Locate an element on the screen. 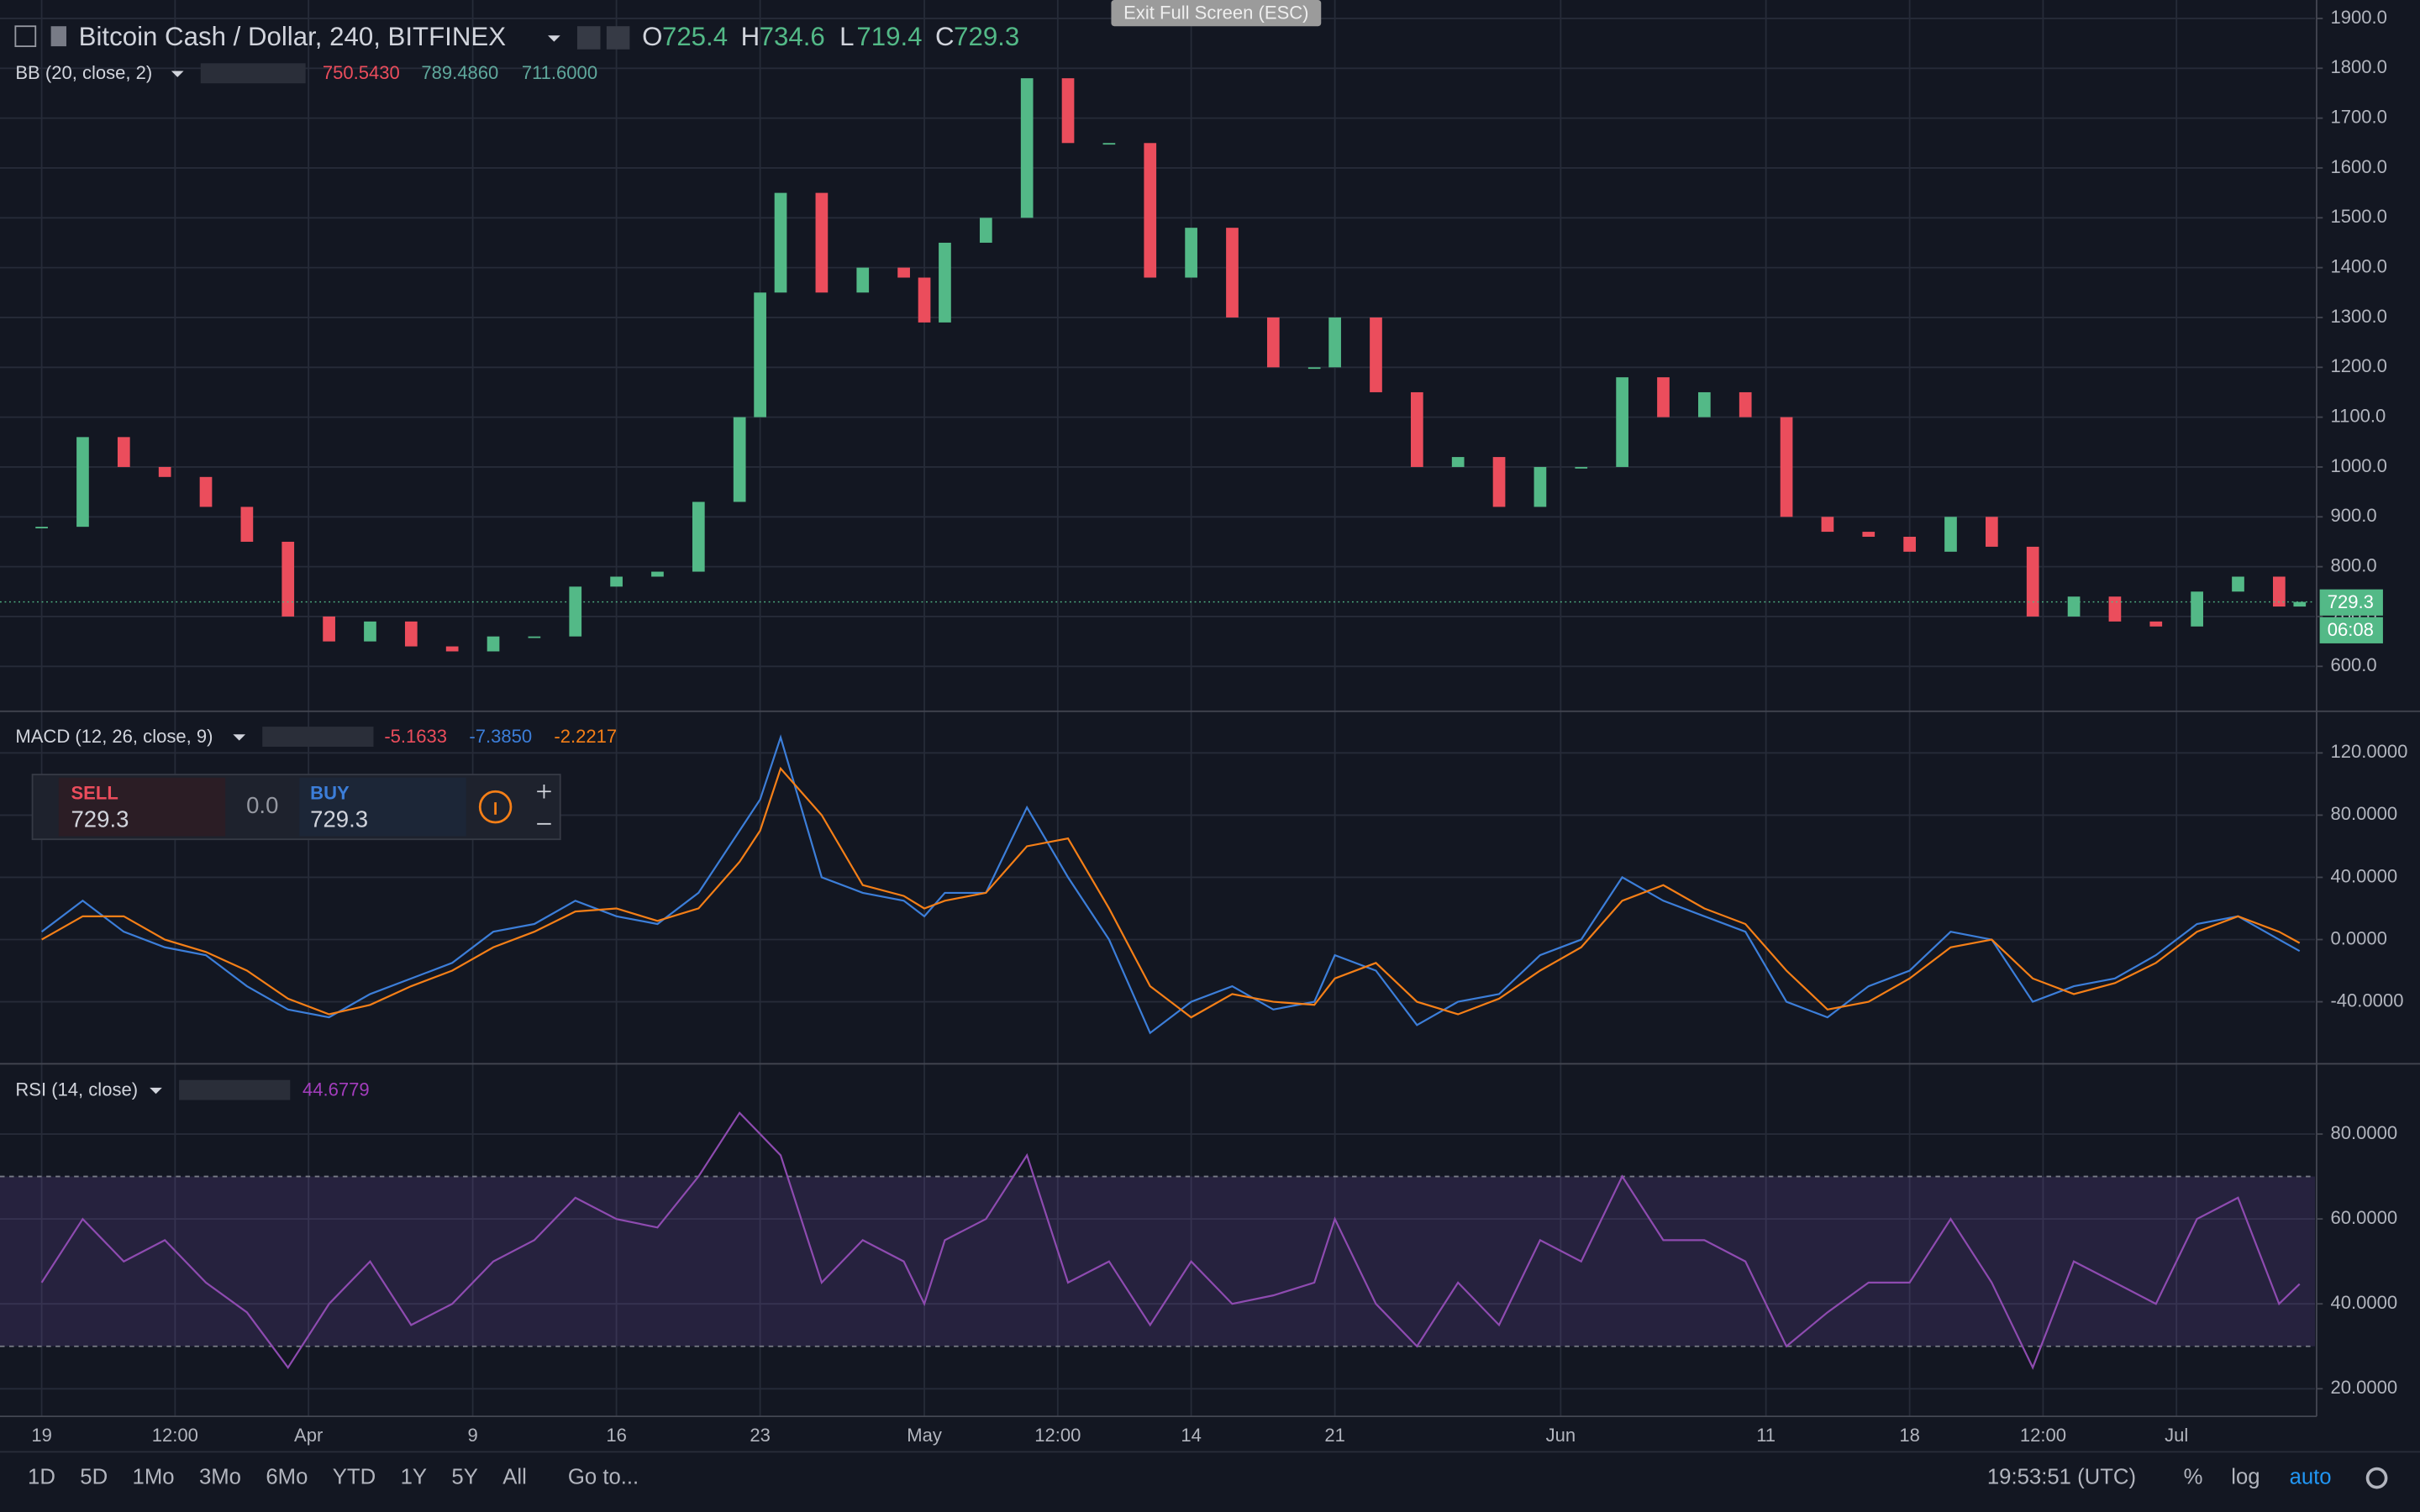  sell-price: 729.3 is located at coordinates (100, 819).